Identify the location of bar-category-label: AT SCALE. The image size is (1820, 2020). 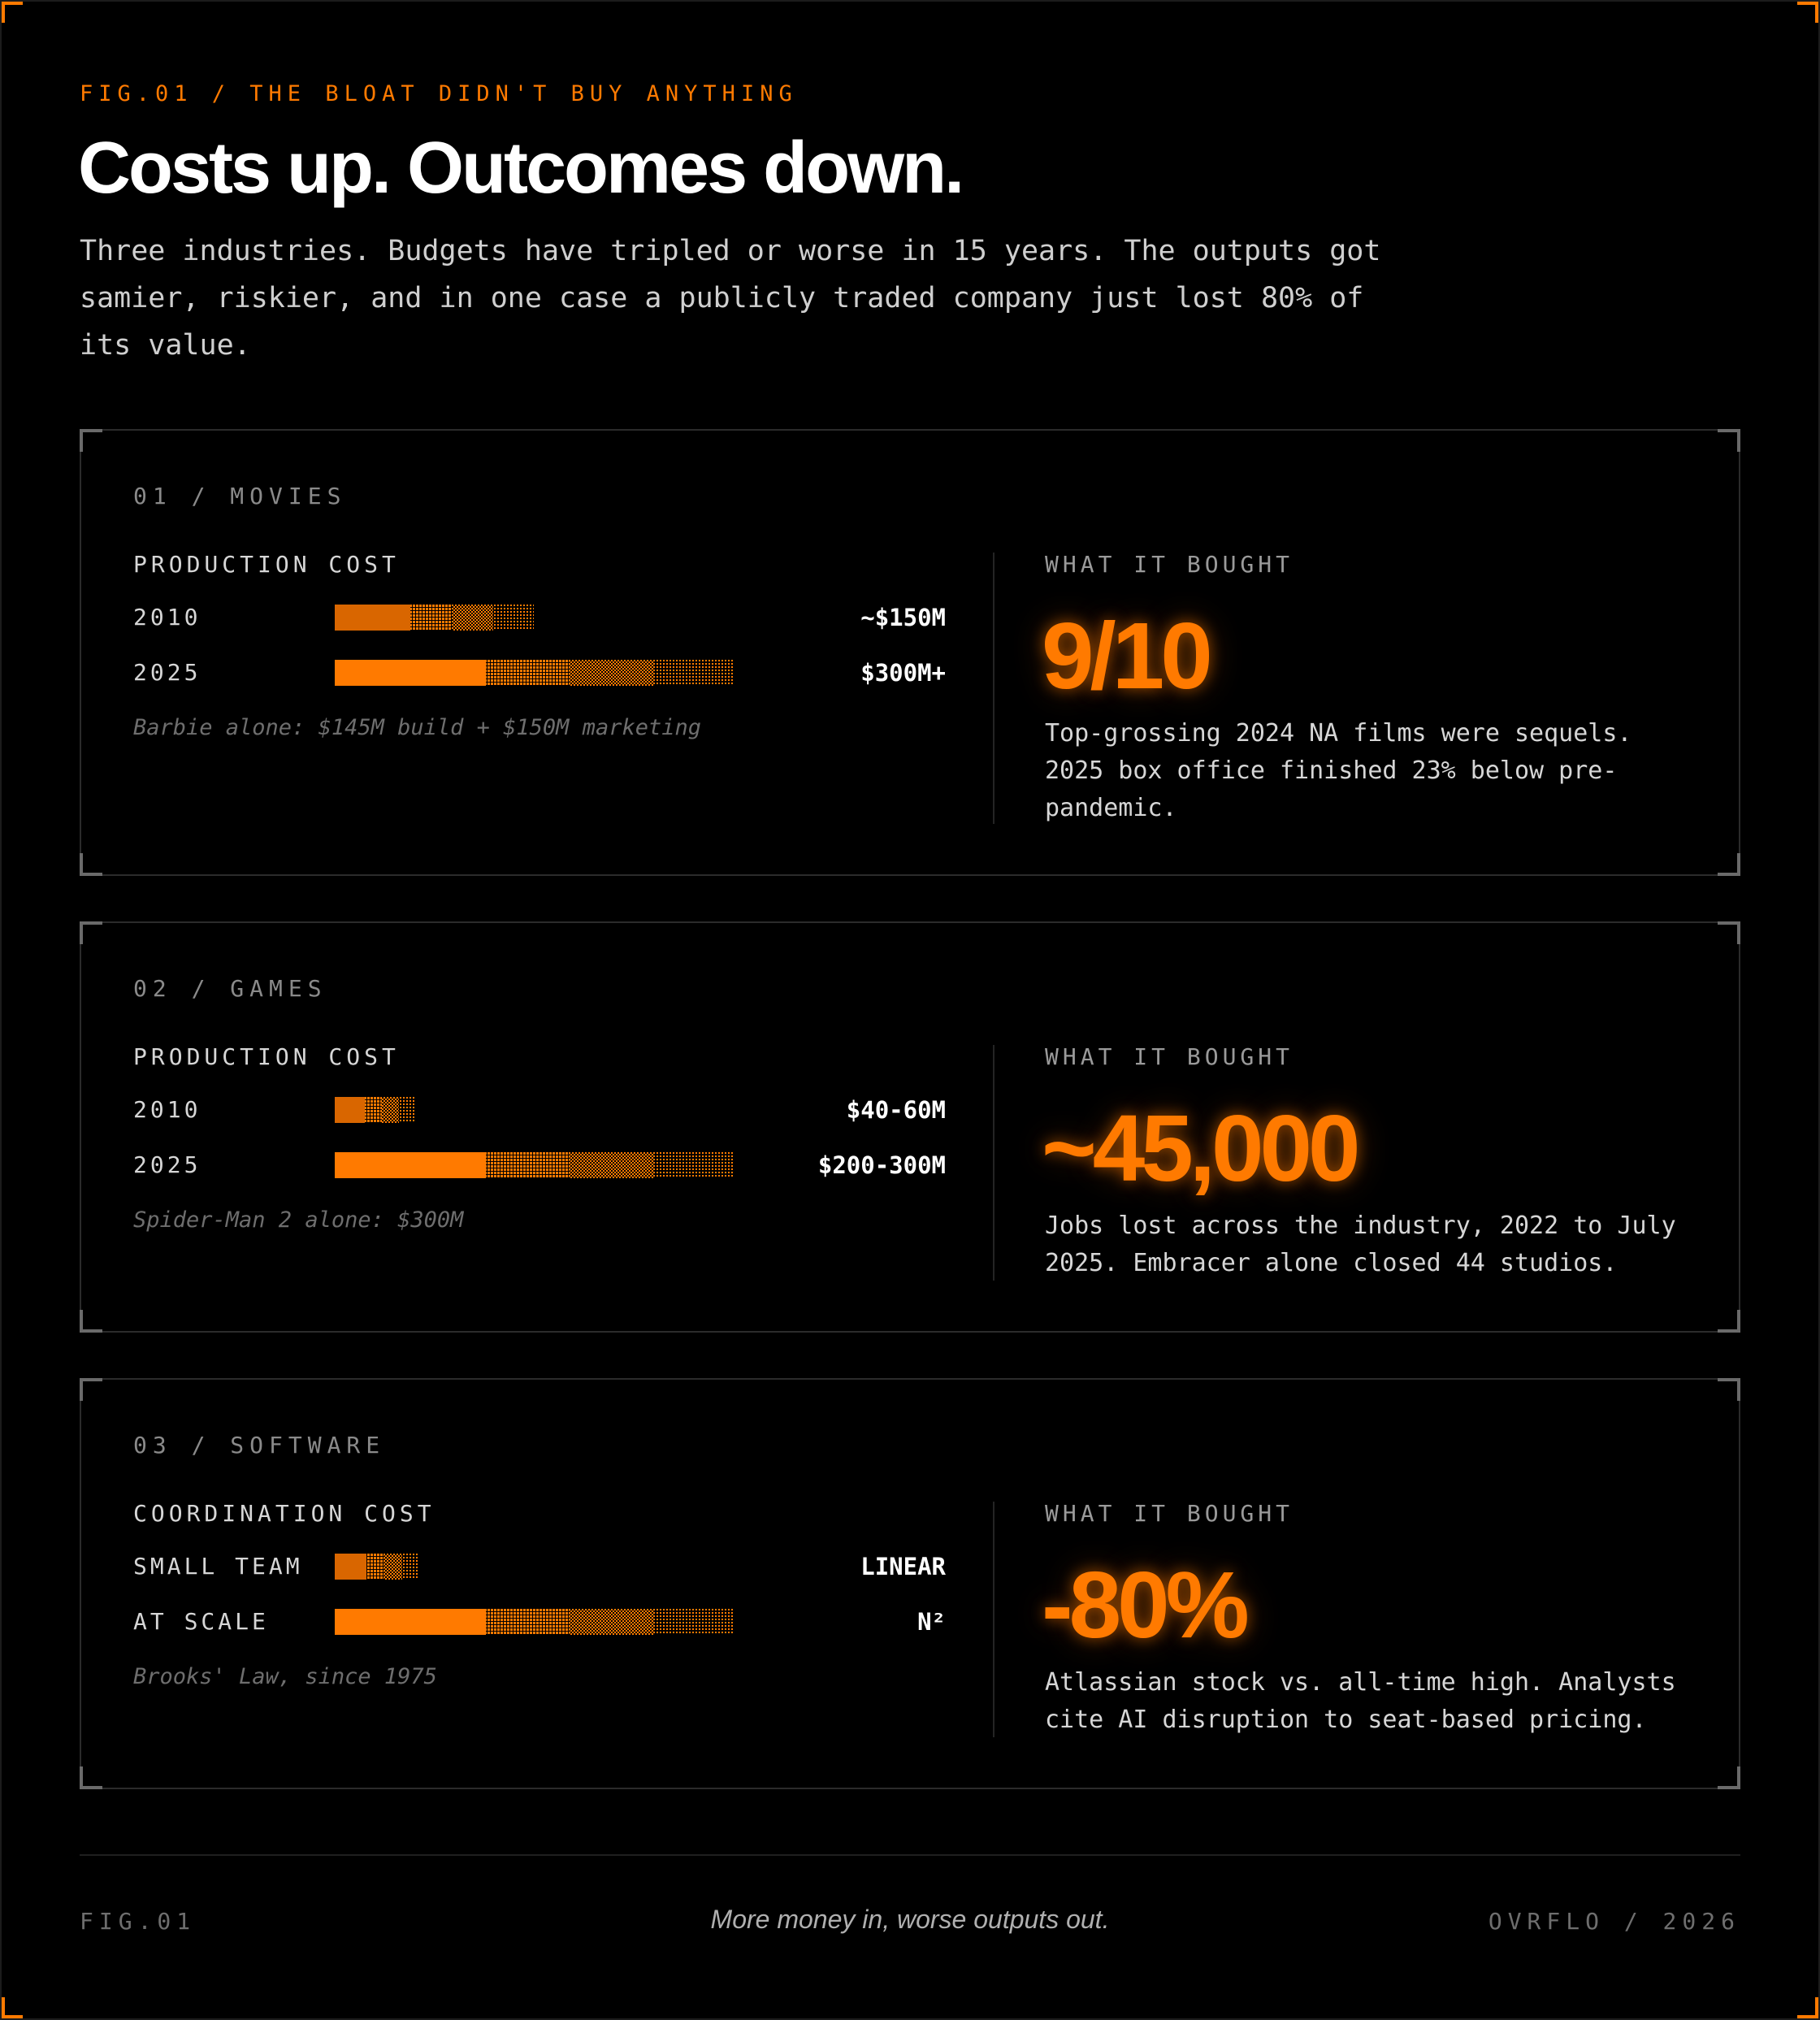
(201, 1621).